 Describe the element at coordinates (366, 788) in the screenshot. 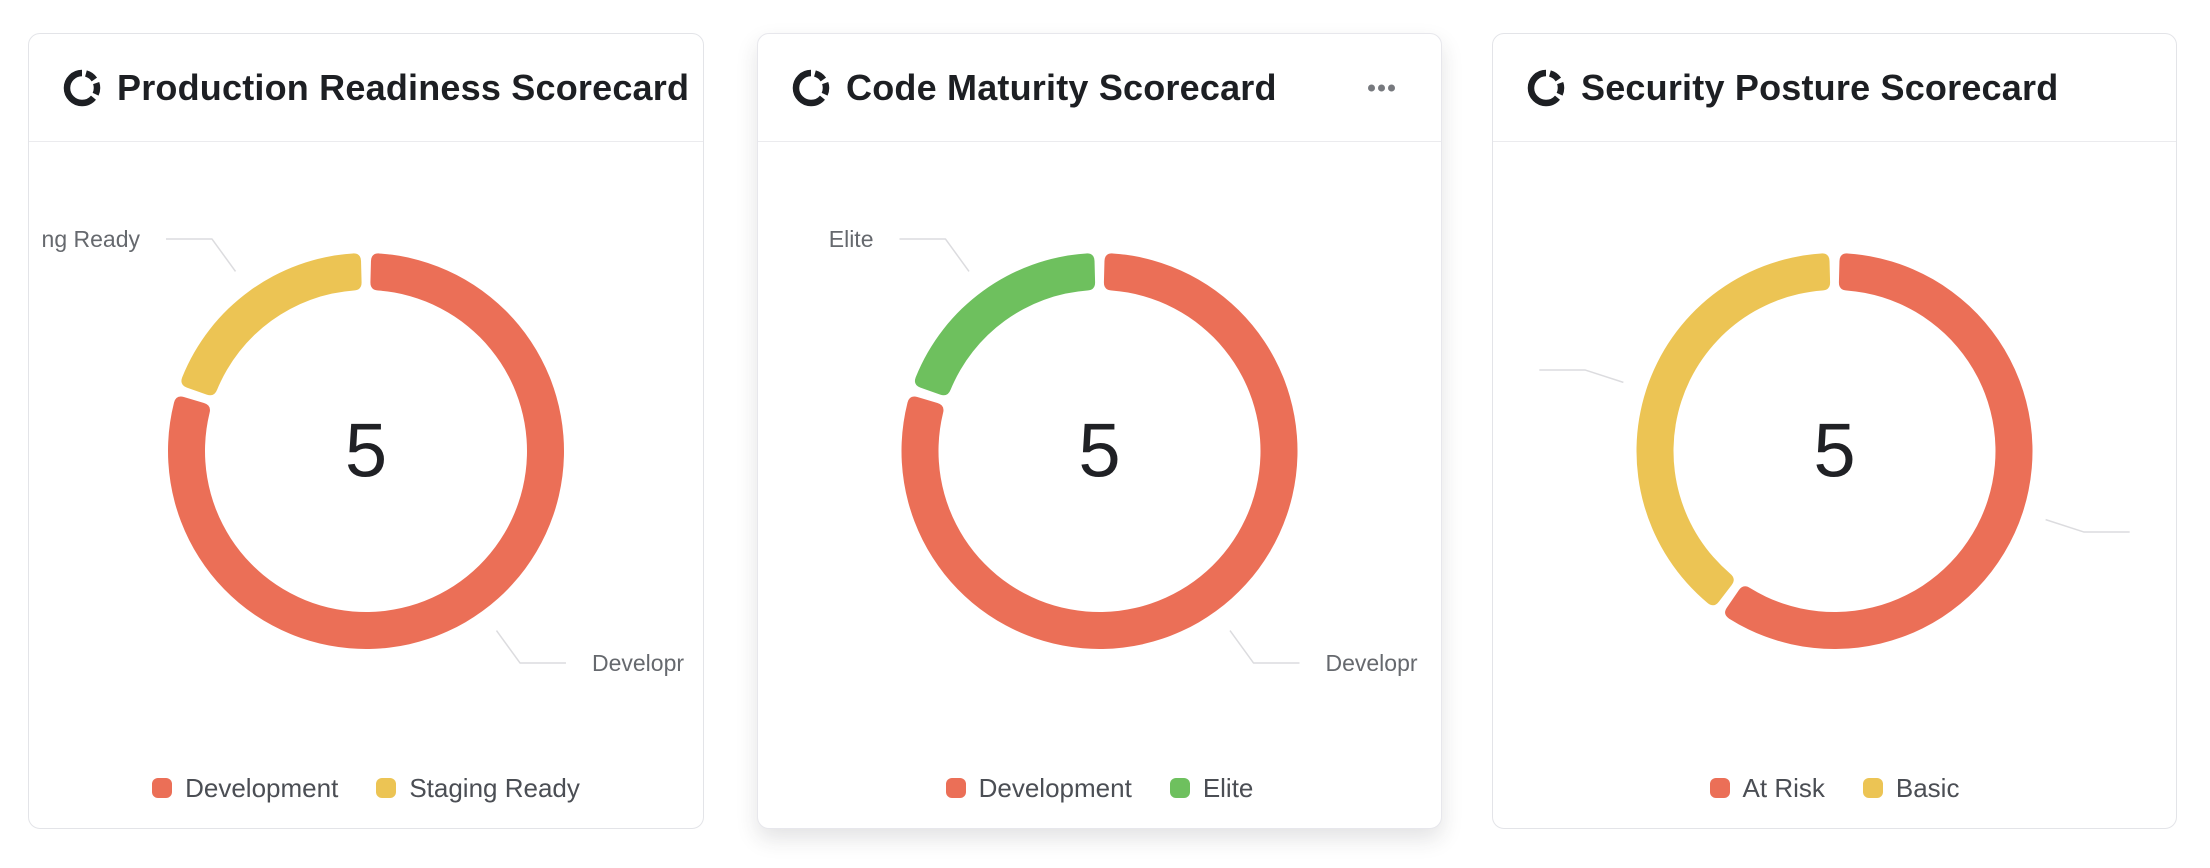

I see `chart-legend: Development Staging Ready` at that location.